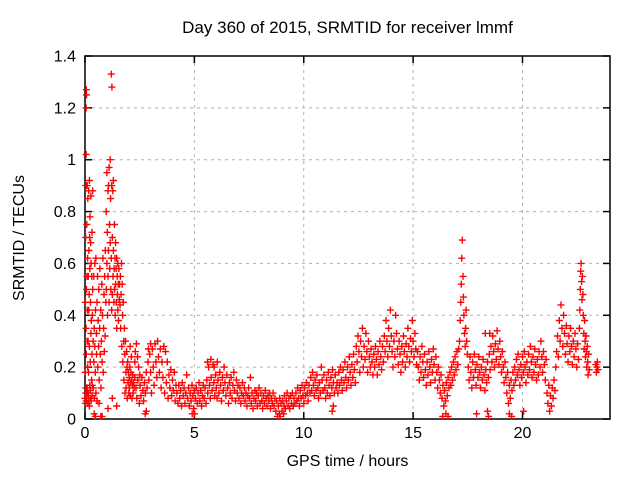 Image resolution: width=640 pixels, height=480 pixels. What do you see at coordinates (194, 433) in the screenshot?
I see `x-tick-label: 5` at bounding box center [194, 433].